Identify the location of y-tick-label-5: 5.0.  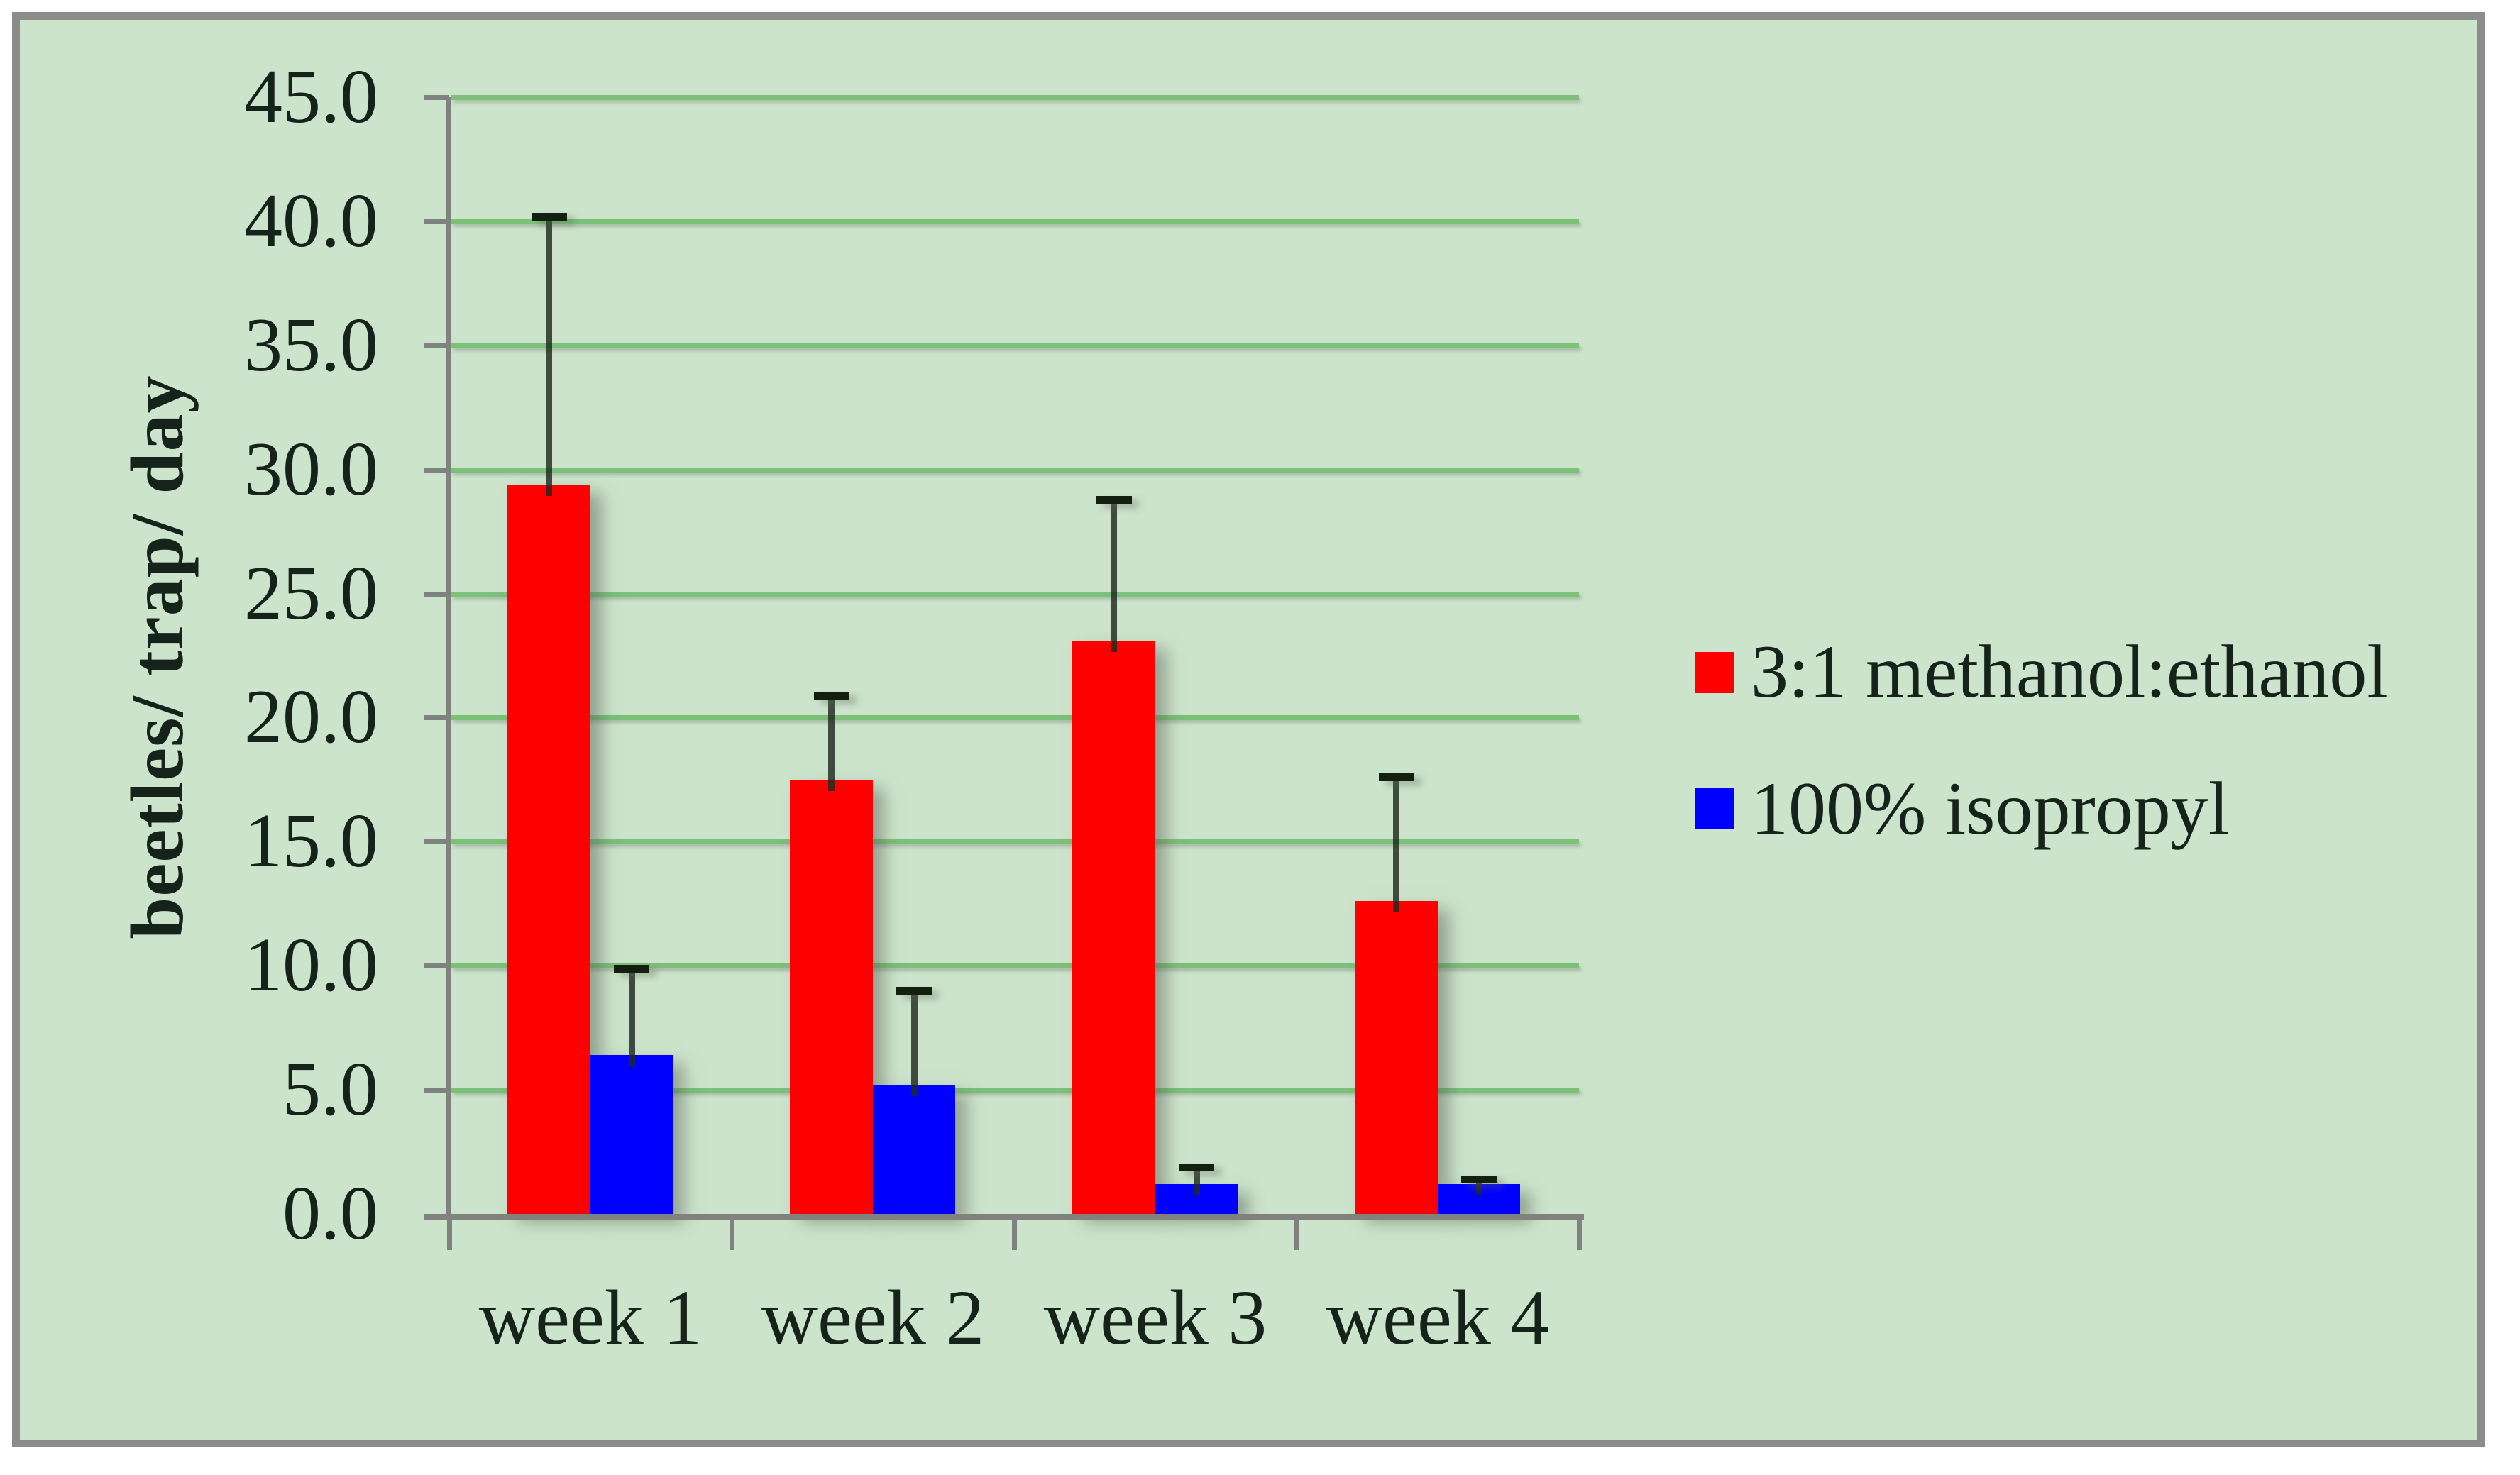
(330, 1089).